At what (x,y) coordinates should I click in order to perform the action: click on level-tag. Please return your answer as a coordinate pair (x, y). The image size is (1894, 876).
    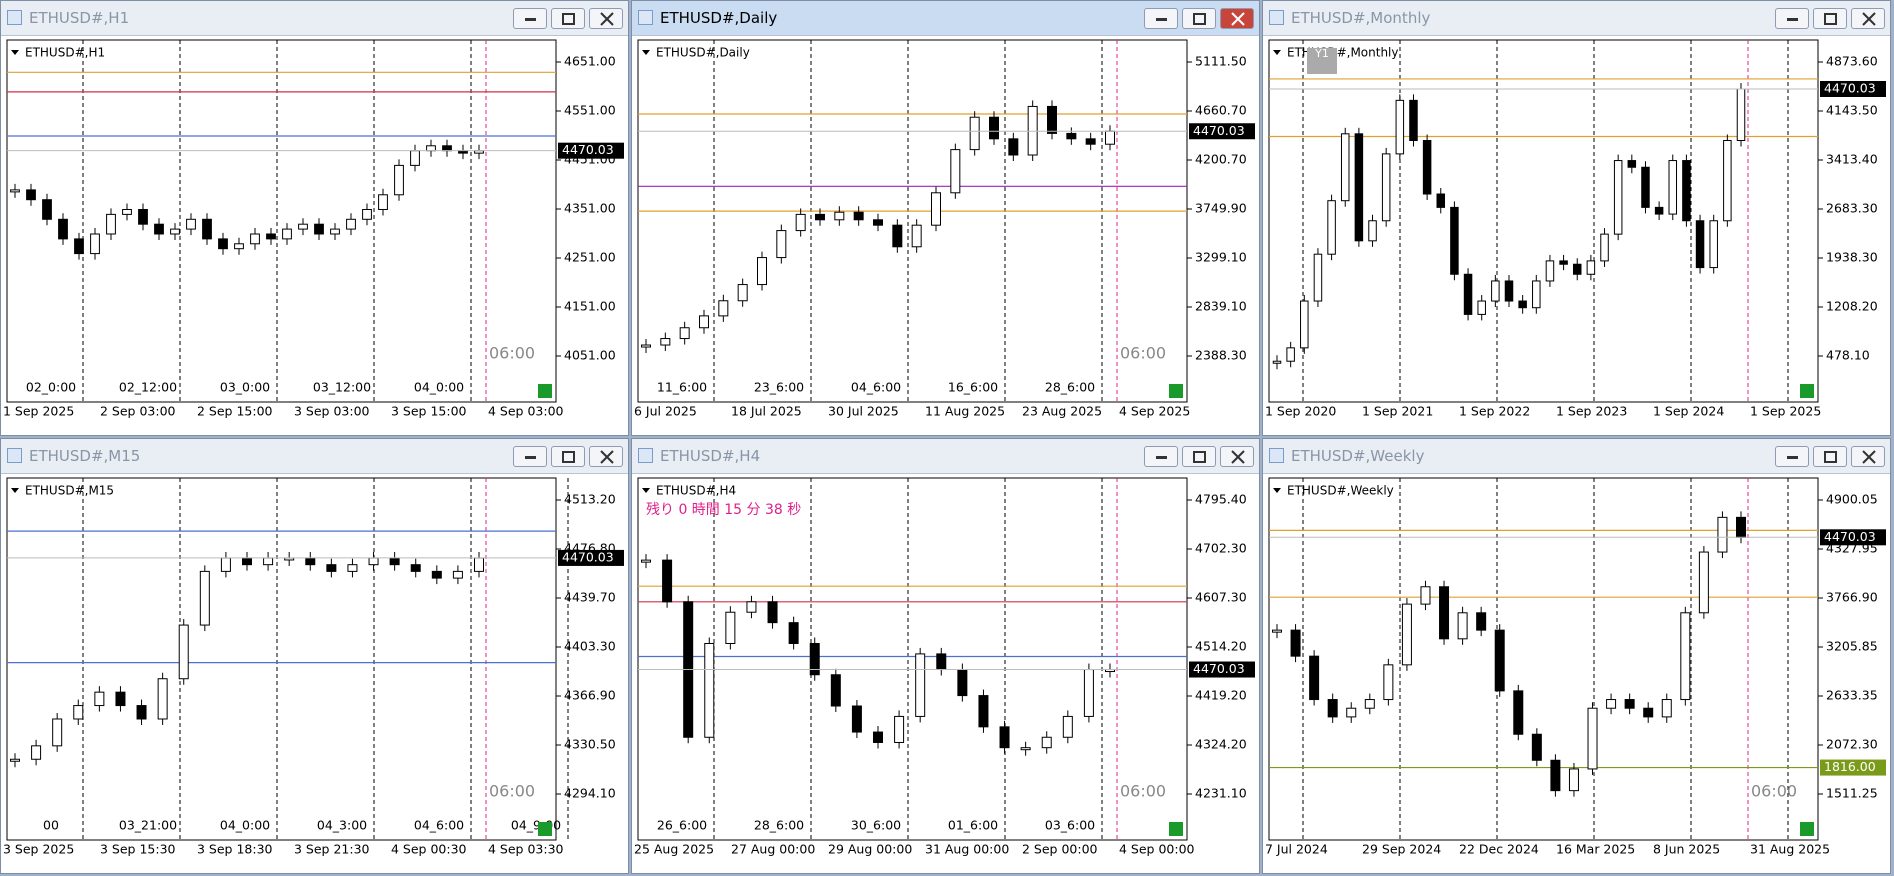
    Looking at the image, I should click on (1853, 767).